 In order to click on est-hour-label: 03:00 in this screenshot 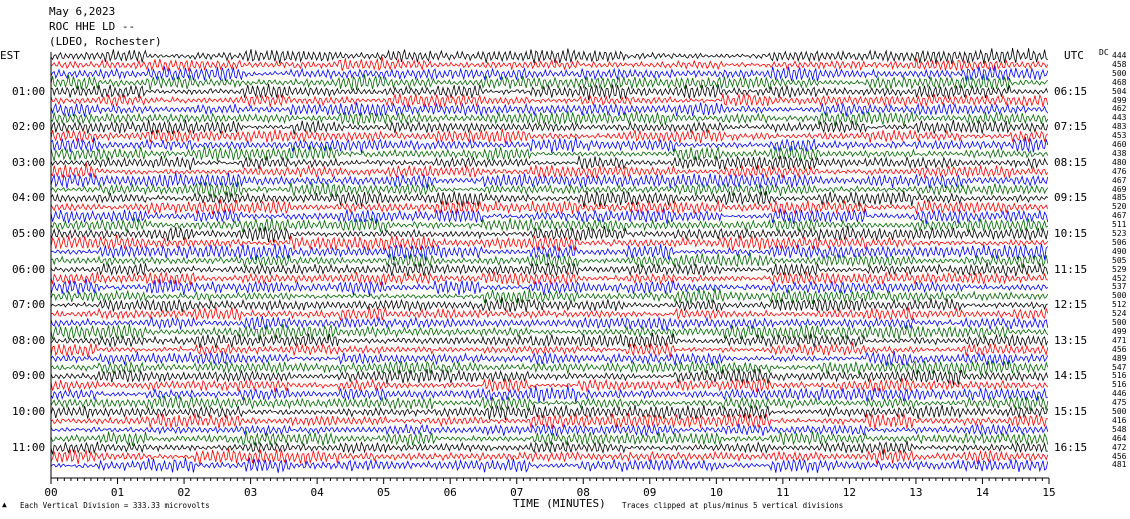, I will do `click(29, 162)`.